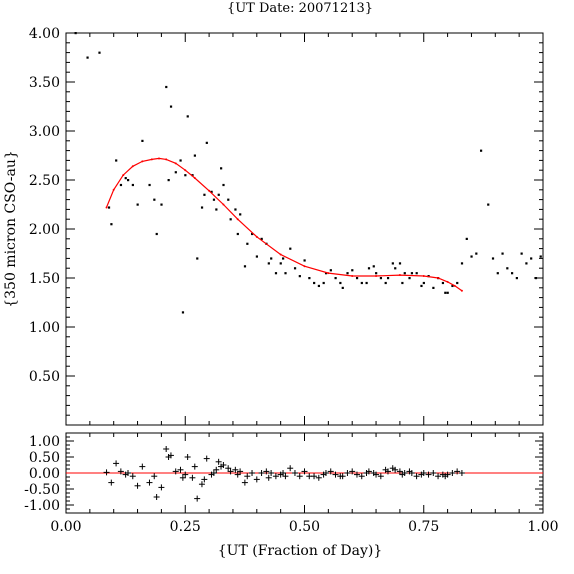  What do you see at coordinates (300, 8) in the screenshot?
I see `chart-title: {UT Date: 20071213}` at bounding box center [300, 8].